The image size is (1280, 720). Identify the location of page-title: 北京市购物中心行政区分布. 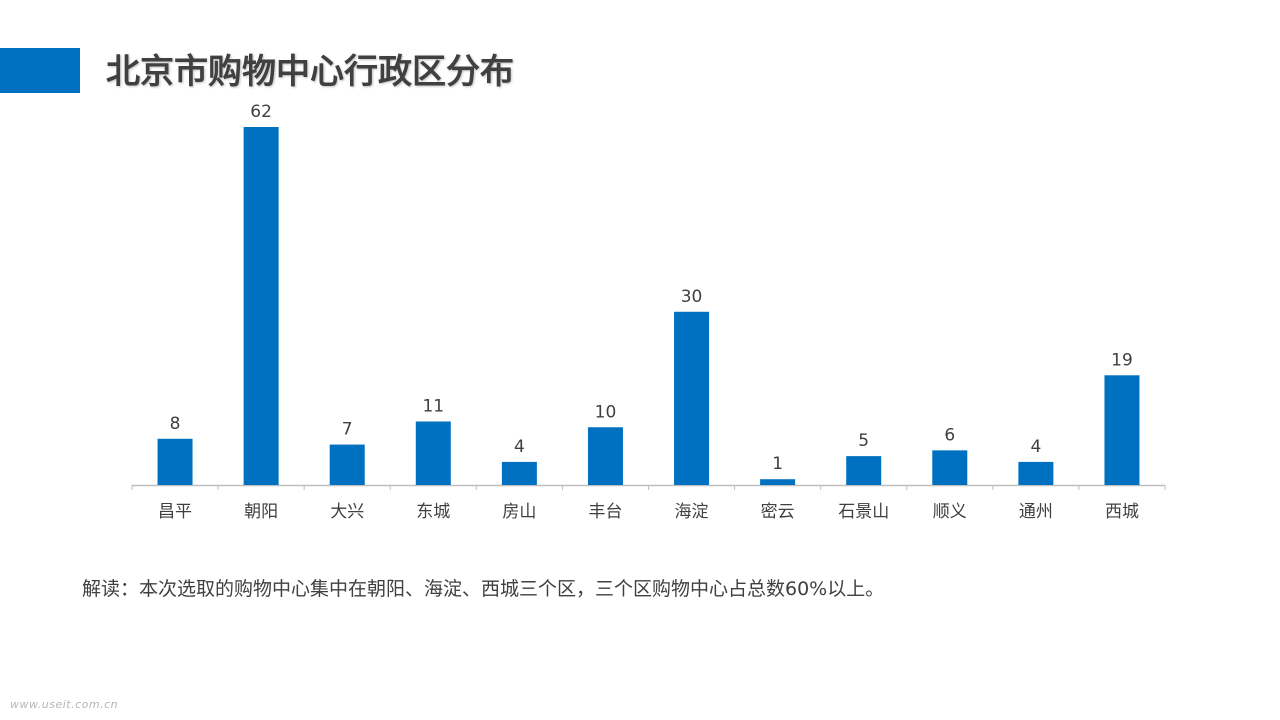
(310, 72).